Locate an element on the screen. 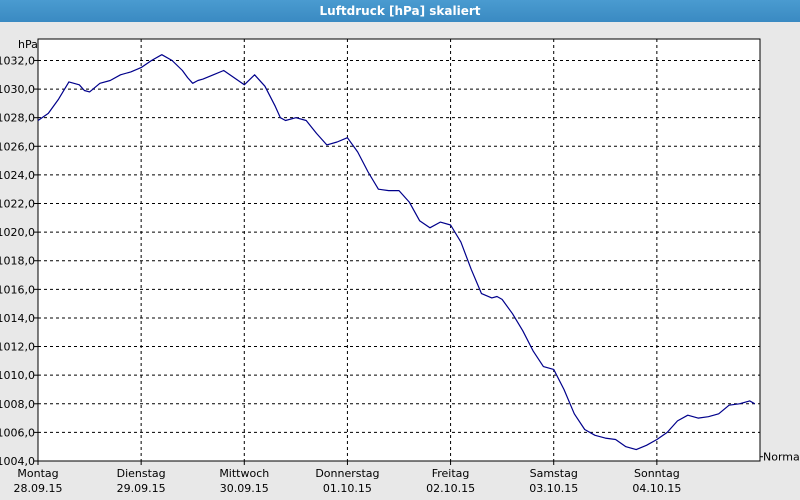 This screenshot has width=800, height=500. y-tick-label: 1016,0 is located at coordinates (17, 289).